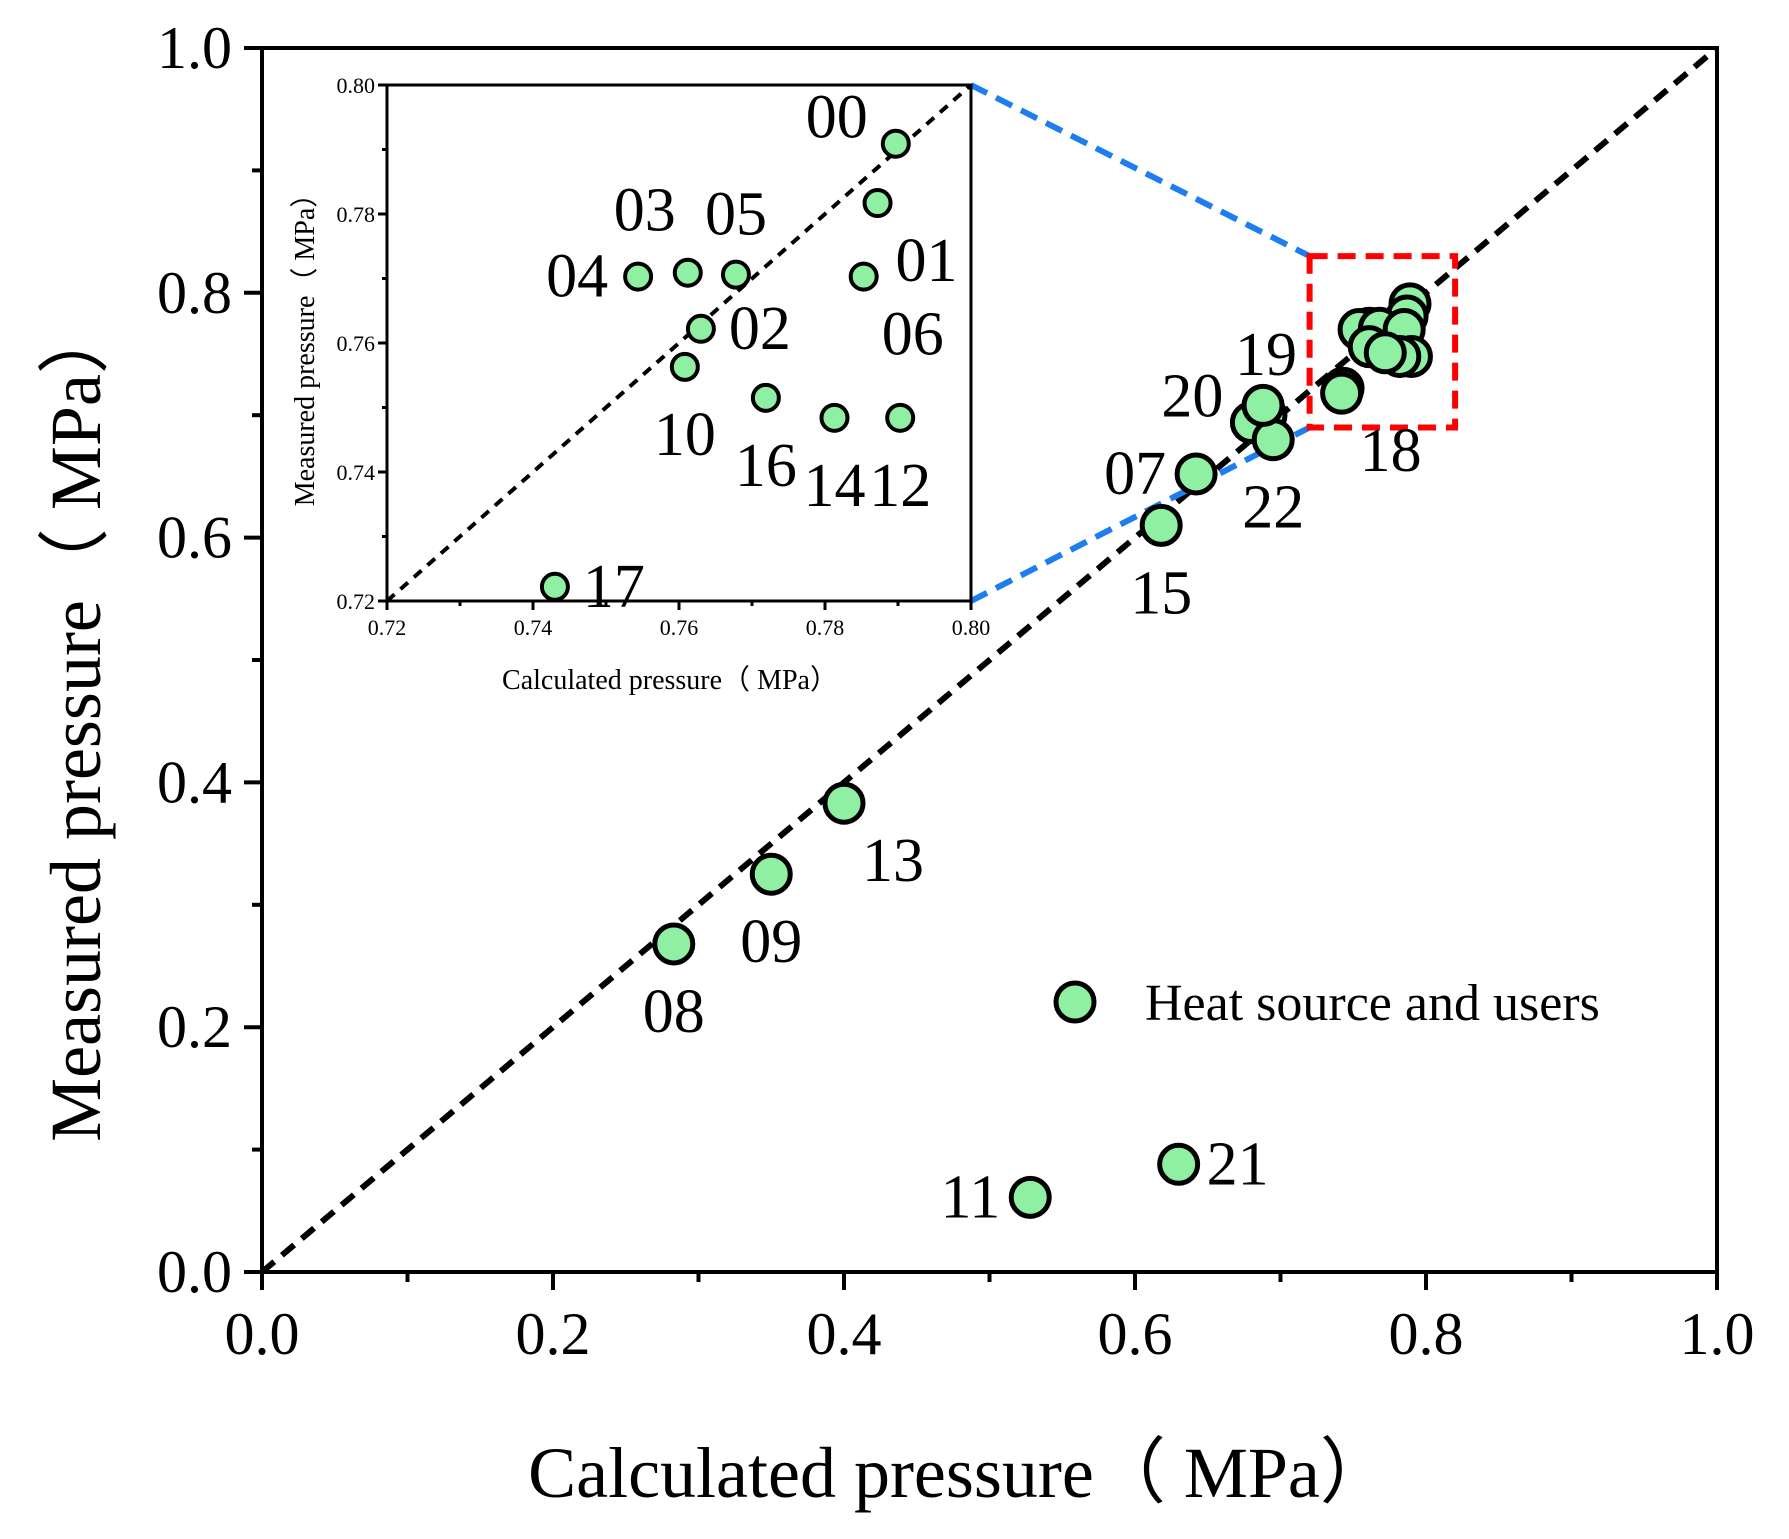  I want to click on inset-x-tick-label: 0.80, so click(971, 627).